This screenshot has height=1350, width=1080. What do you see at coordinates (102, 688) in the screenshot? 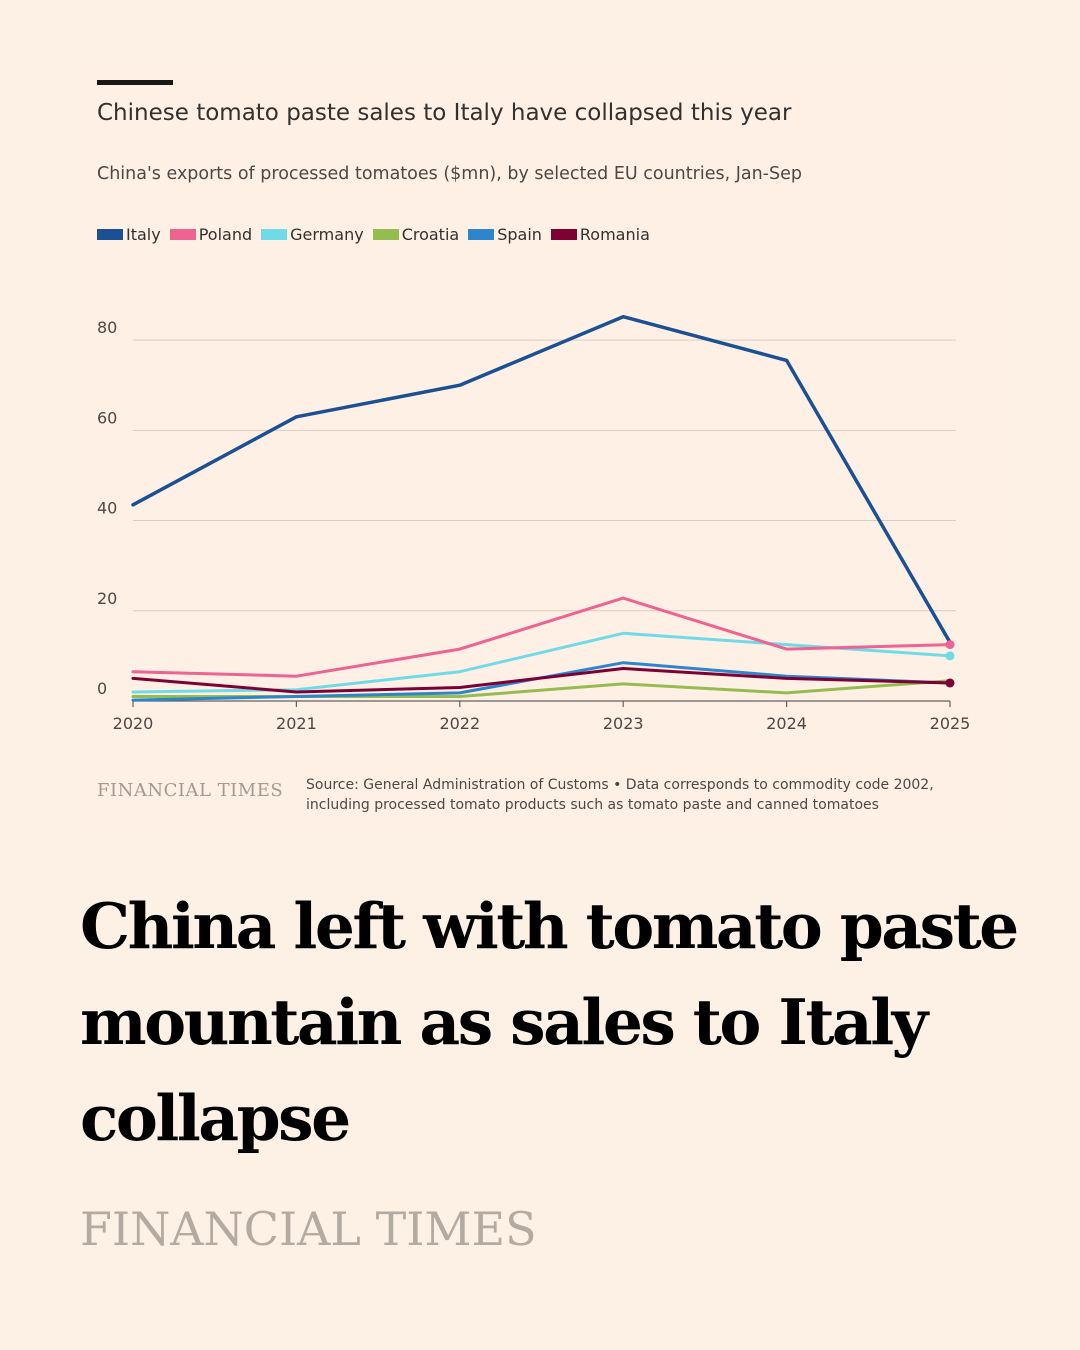
I see `y-tick-label: 0` at bounding box center [102, 688].